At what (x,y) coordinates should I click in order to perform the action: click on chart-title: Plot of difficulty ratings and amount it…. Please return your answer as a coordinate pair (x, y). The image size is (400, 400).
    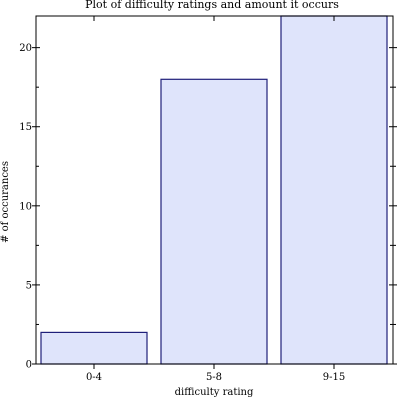
    Looking at the image, I should click on (212, 5).